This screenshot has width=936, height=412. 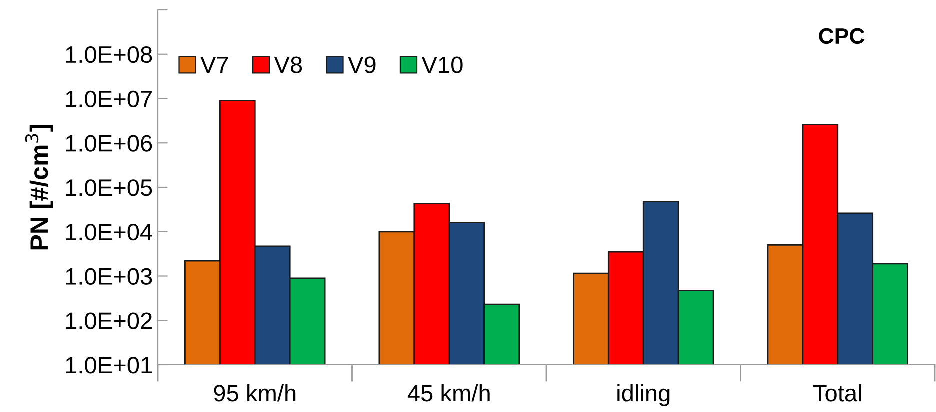 I want to click on y-tick-label: 1.0E+02, so click(x=109, y=321).